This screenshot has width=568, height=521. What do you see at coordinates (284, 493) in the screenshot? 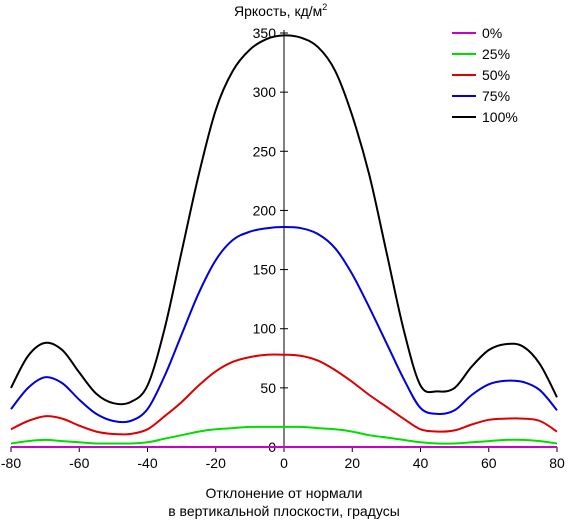
I see `x-axis-label-line1: Отклонение от нормали` at bounding box center [284, 493].